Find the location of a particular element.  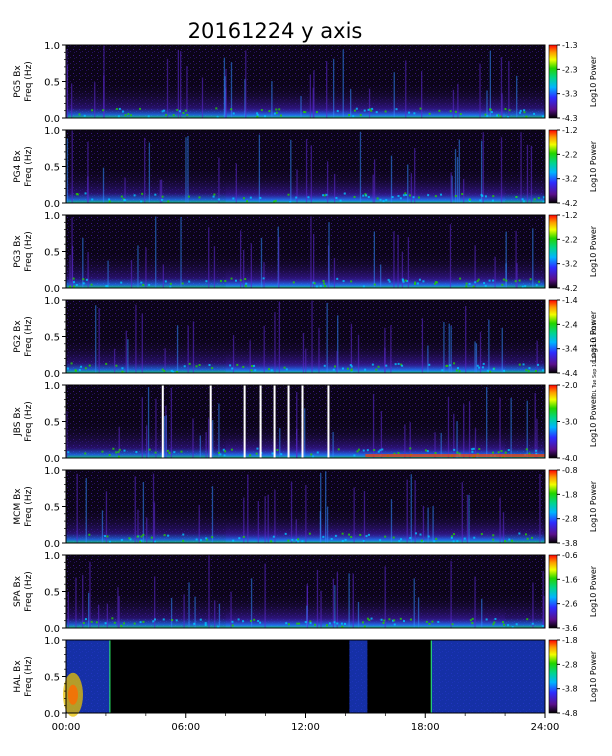

colorbar-tick-label: -3.3 is located at coordinates (570, 94).